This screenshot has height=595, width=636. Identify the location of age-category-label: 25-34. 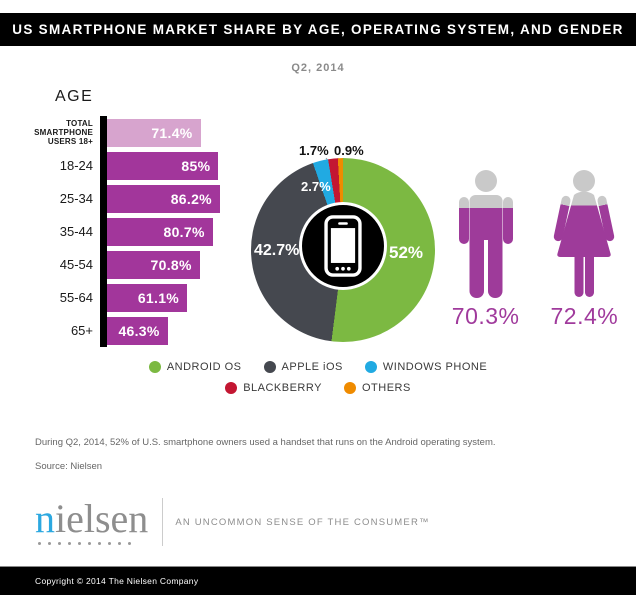
(76, 198).